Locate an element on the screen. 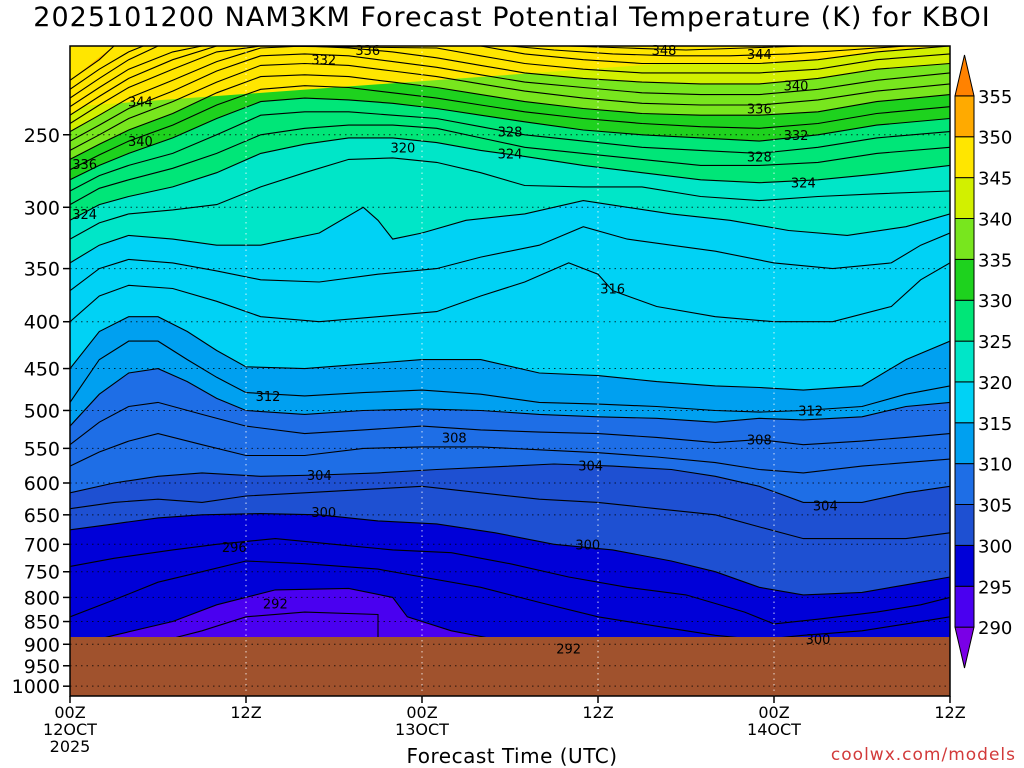  y-tick-label: 900 is located at coordinates (42, 645).